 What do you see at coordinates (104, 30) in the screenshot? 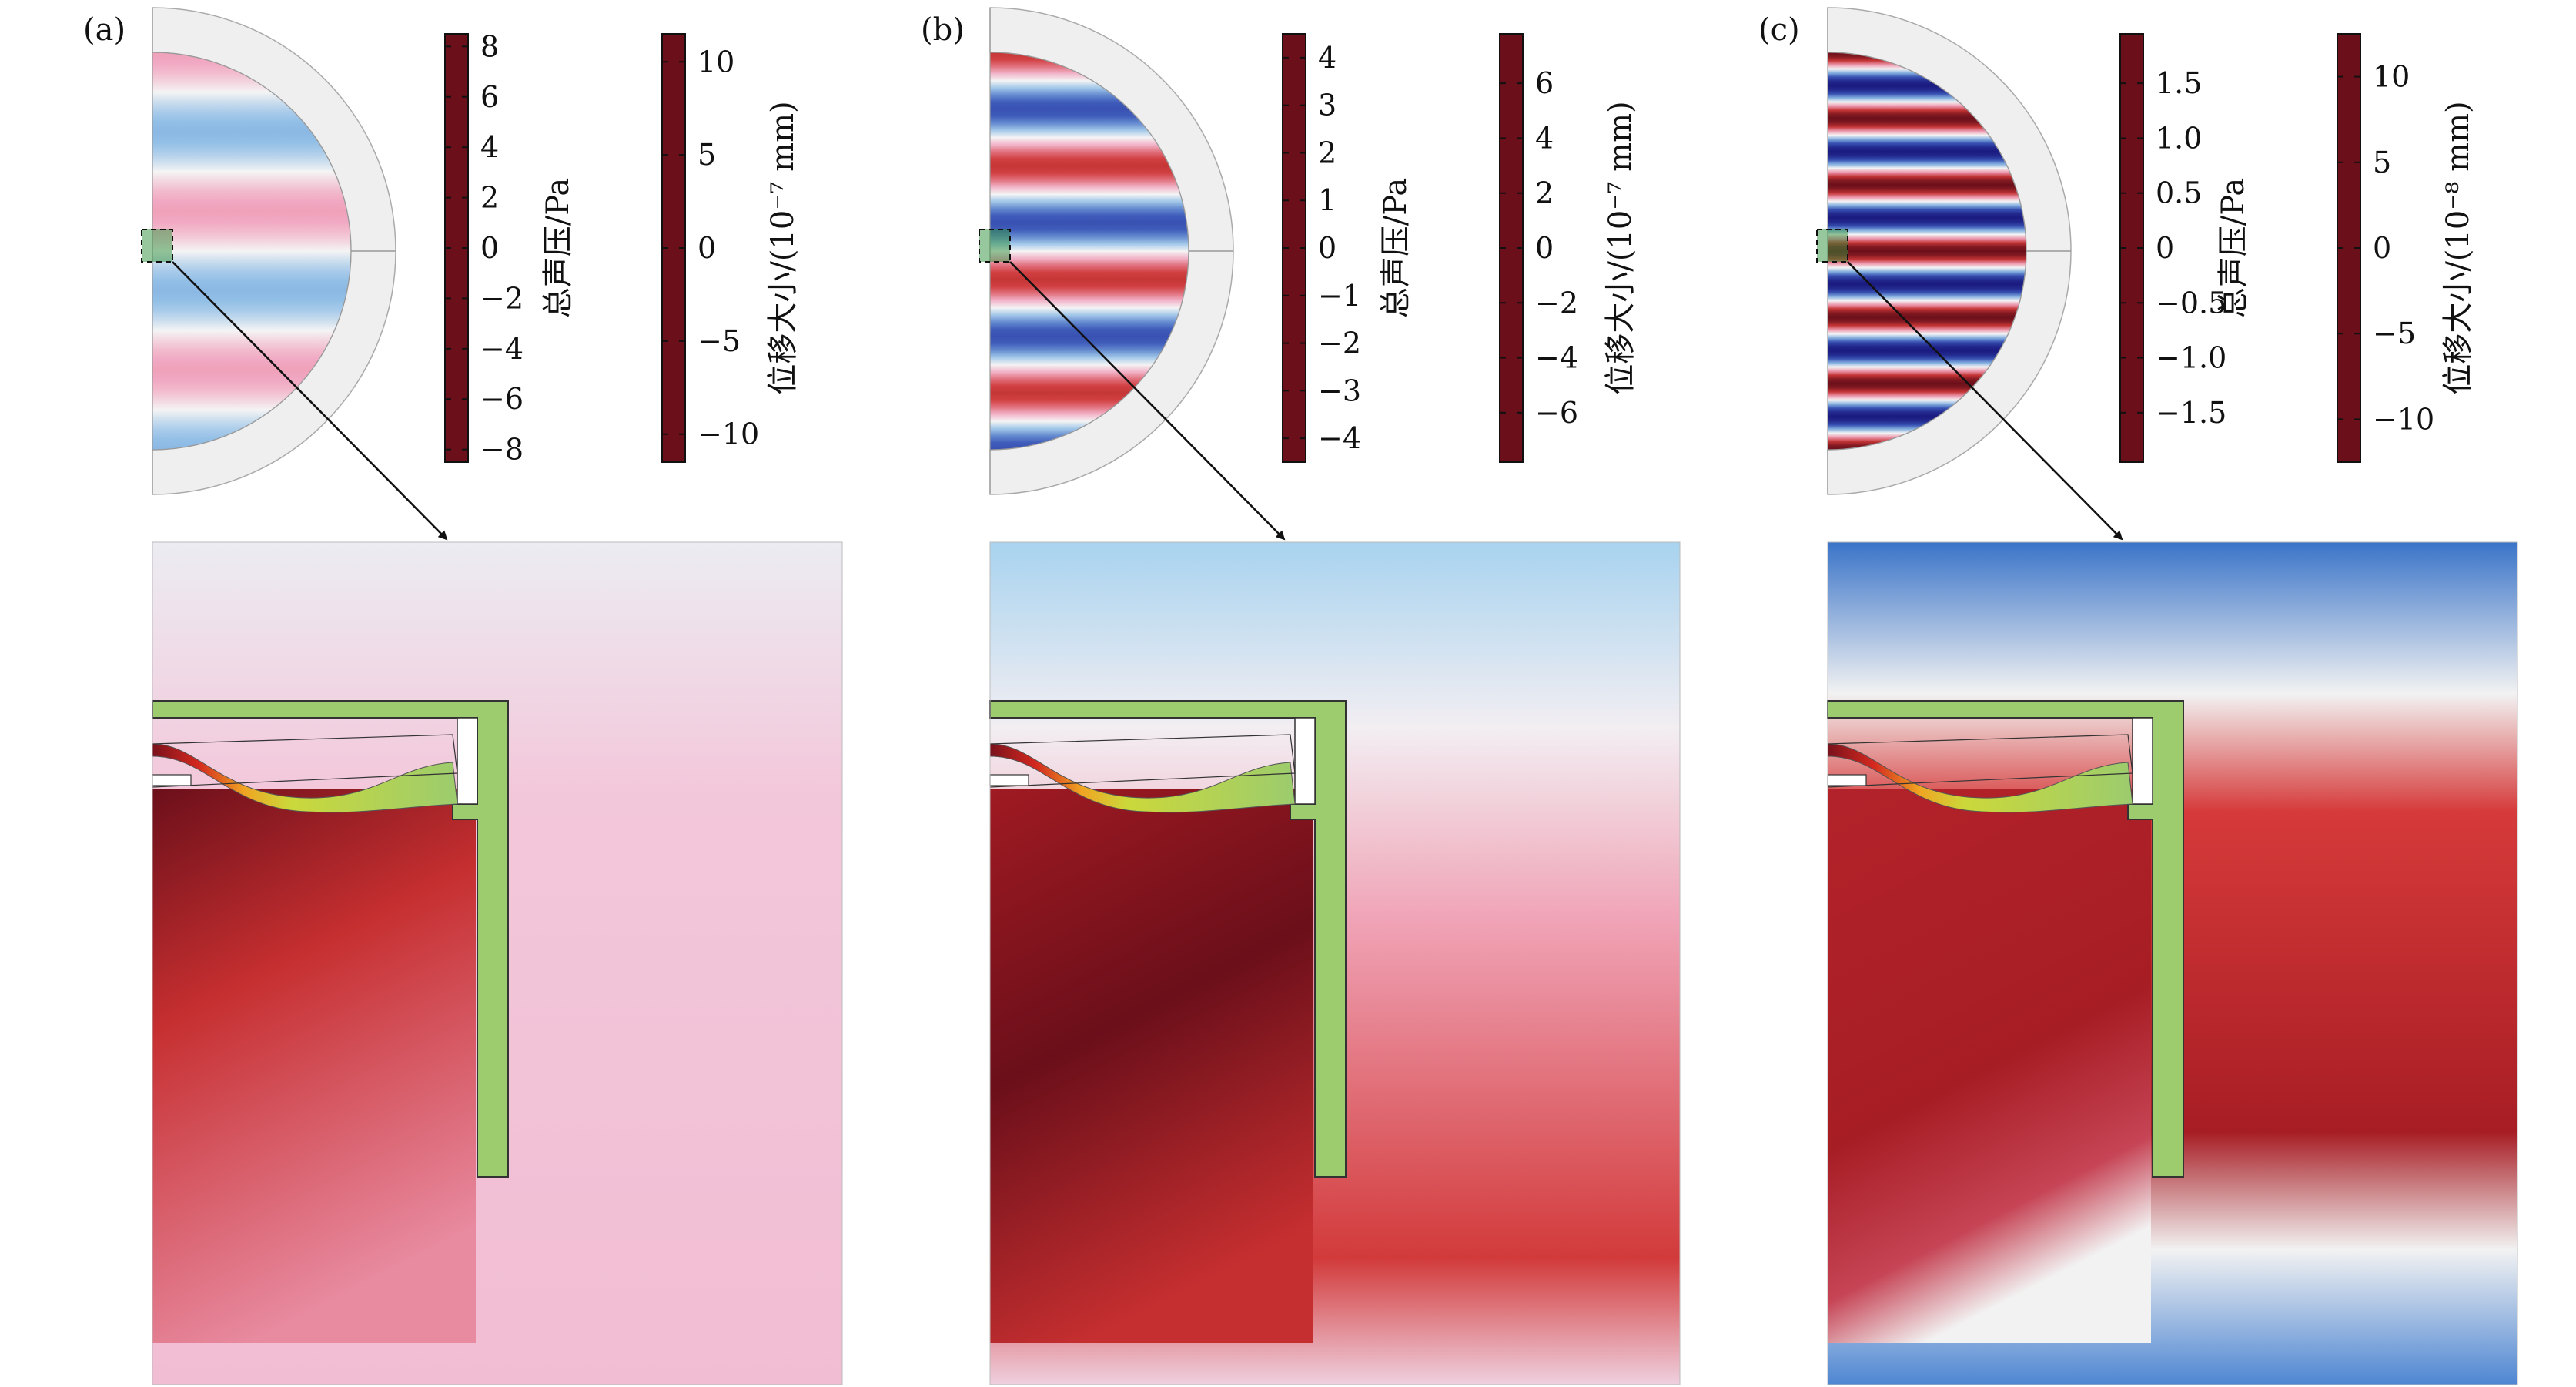
I see `panel-tag: (a)` at bounding box center [104, 30].